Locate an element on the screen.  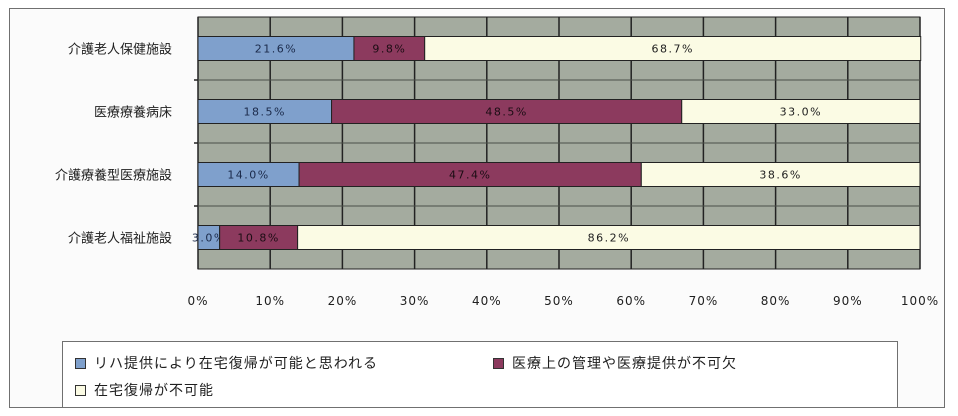
data-label: 68.7% is located at coordinates (672, 49).